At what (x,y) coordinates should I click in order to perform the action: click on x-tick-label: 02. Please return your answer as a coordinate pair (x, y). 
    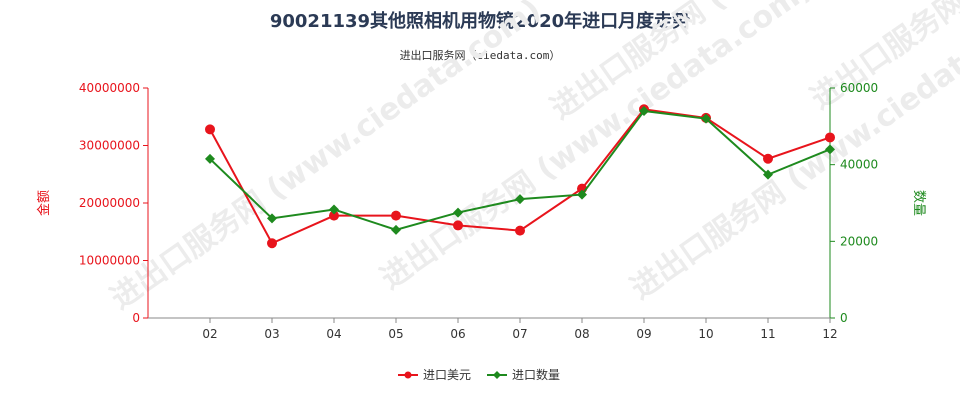
    Looking at the image, I should click on (209, 334).